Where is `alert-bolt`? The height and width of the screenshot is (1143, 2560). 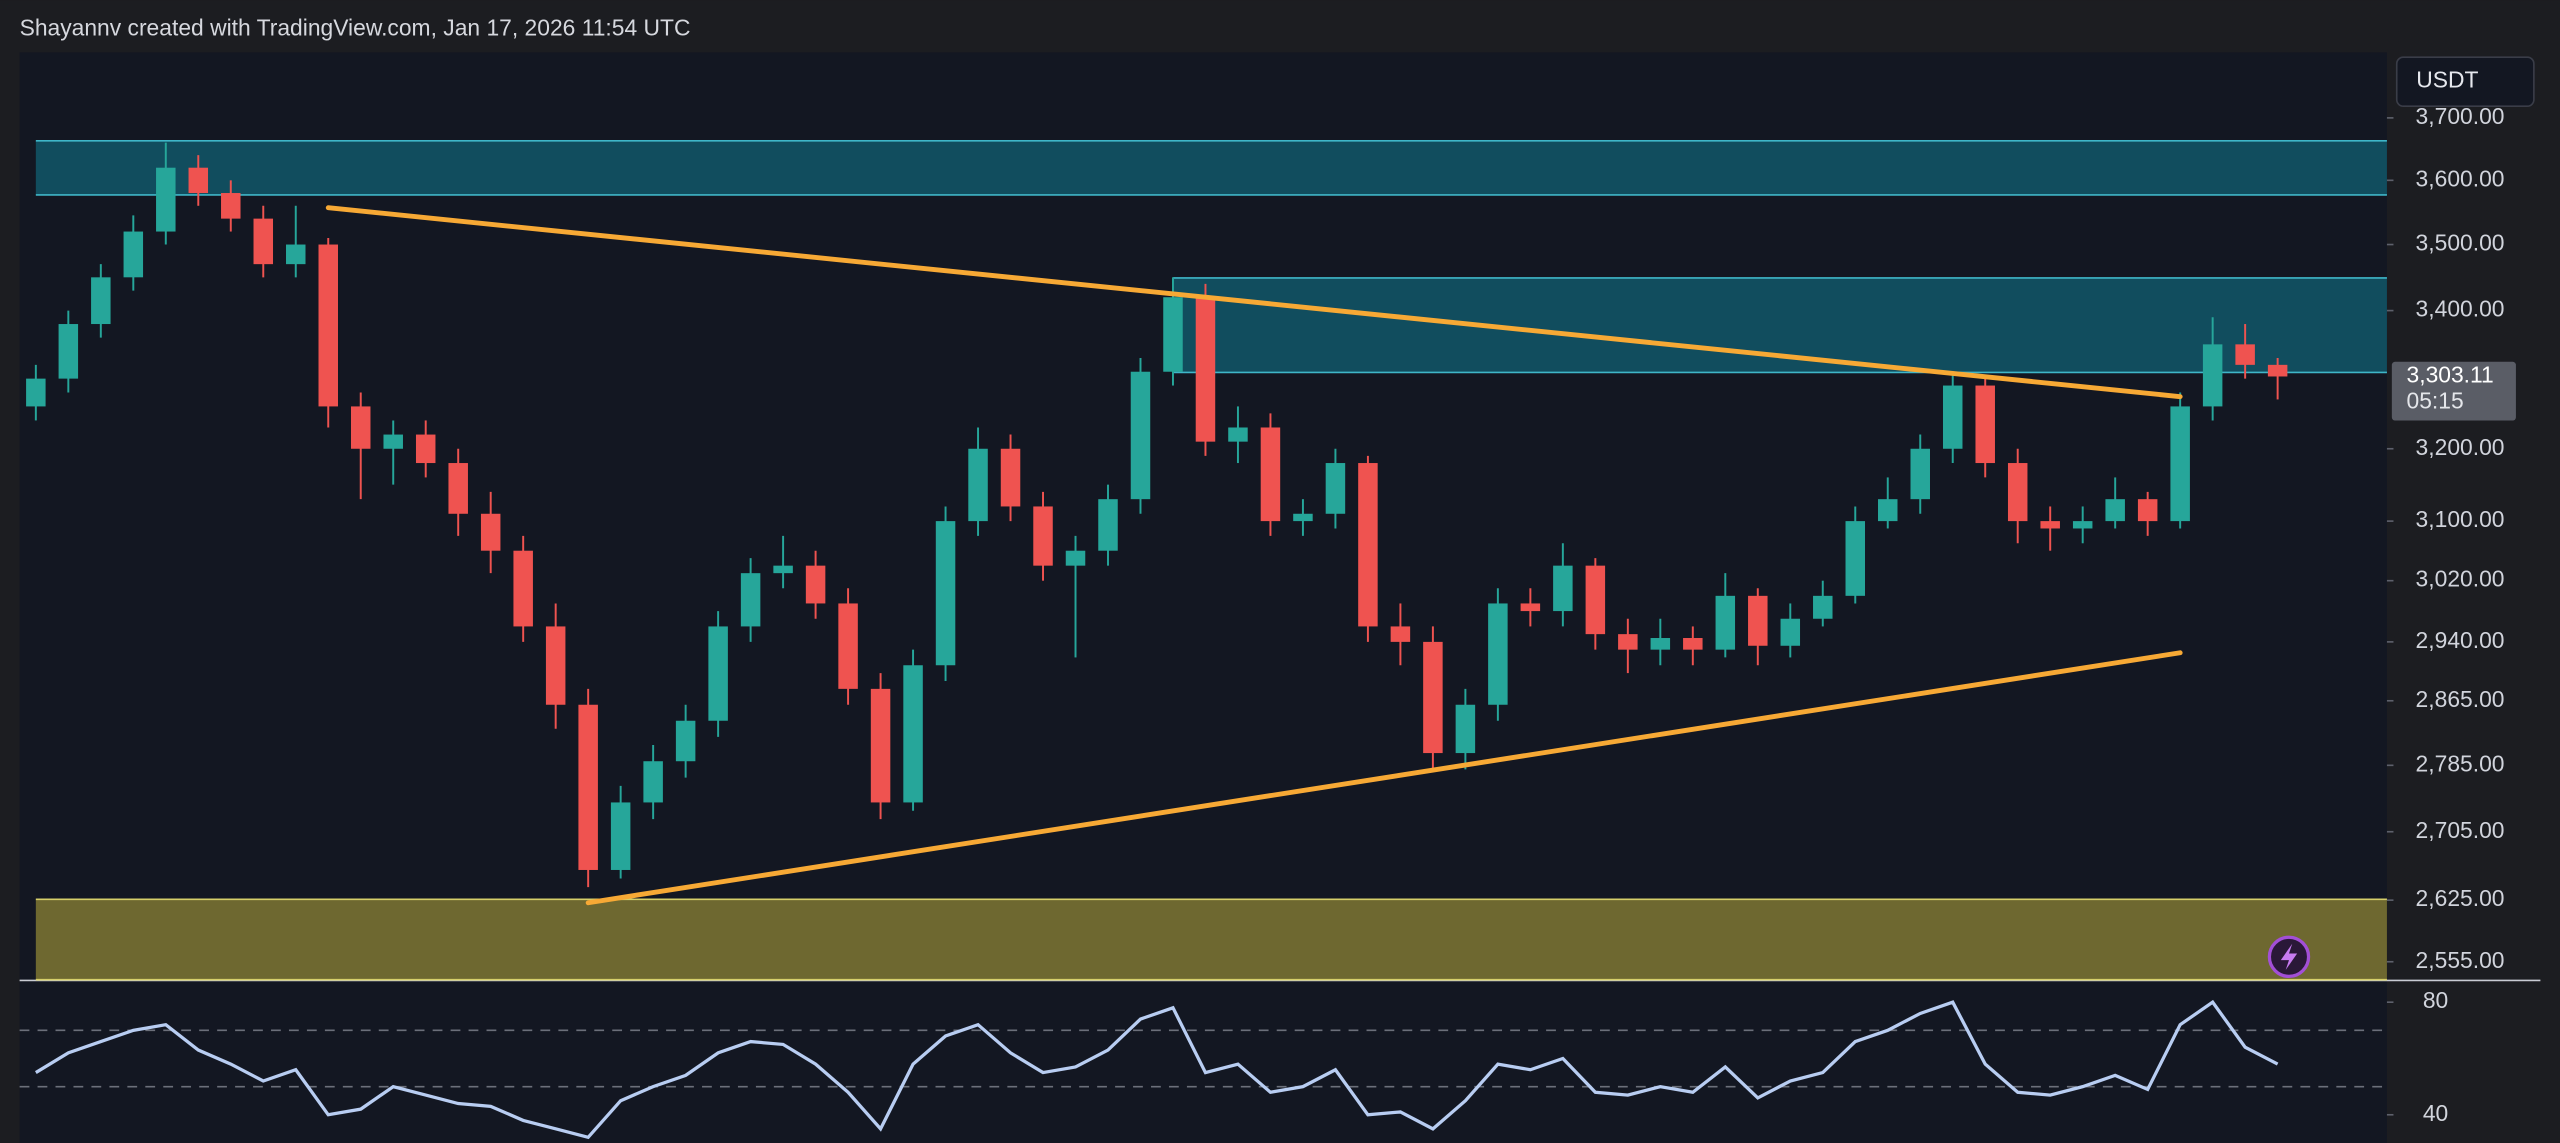 alert-bolt is located at coordinates (2289, 956).